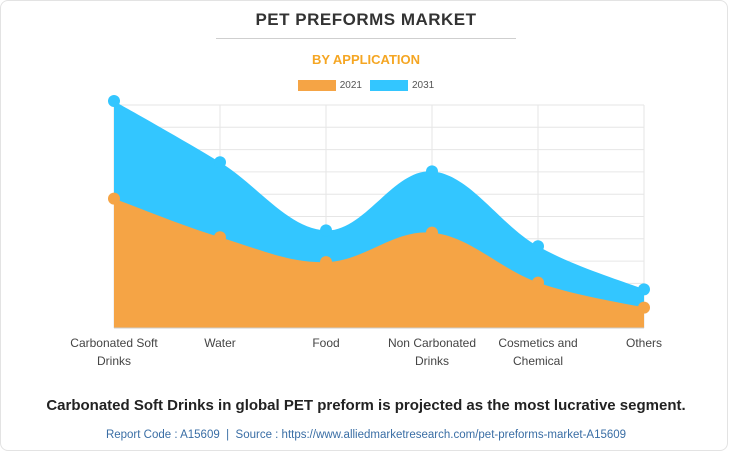 Image resolution: width=730 pixels, height=453 pixels. I want to click on legend-label-2021: 2021, so click(350, 85).